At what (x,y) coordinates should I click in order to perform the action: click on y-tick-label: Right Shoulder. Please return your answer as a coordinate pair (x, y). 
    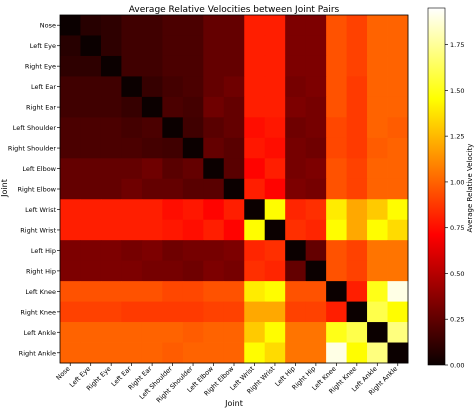
    Looking at the image, I should click on (32, 149).